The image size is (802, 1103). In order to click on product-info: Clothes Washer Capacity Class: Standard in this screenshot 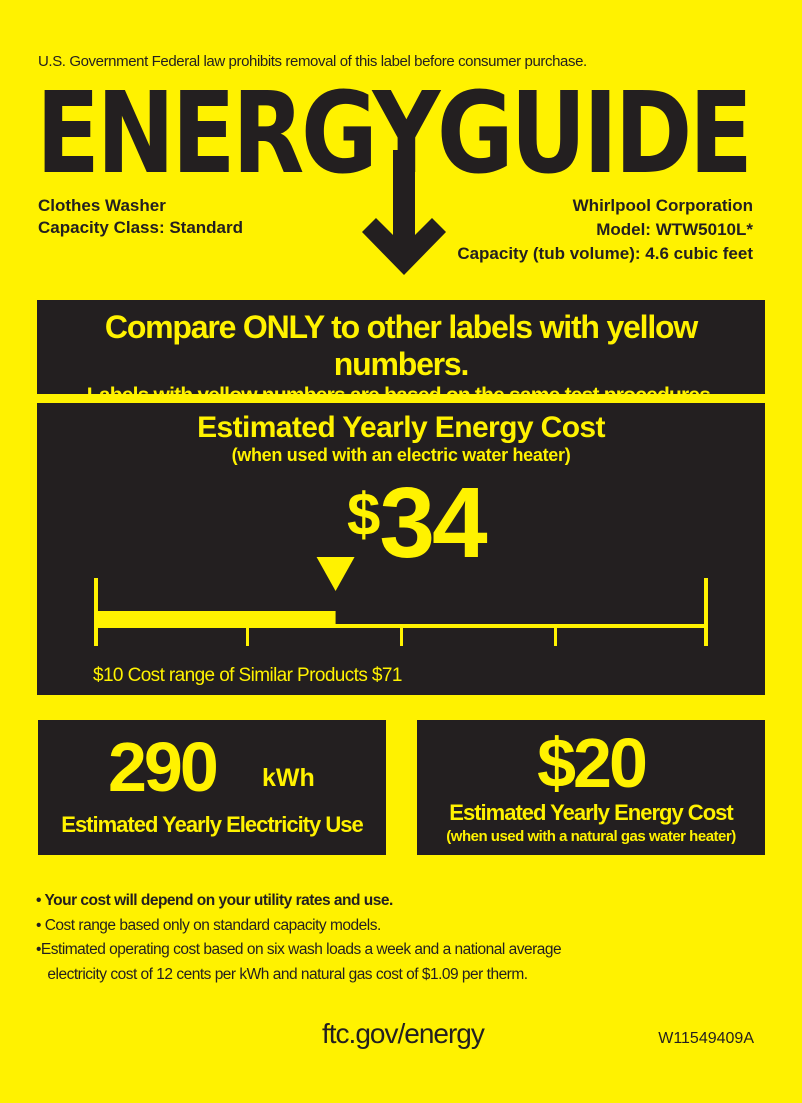, I will do `click(140, 217)`.